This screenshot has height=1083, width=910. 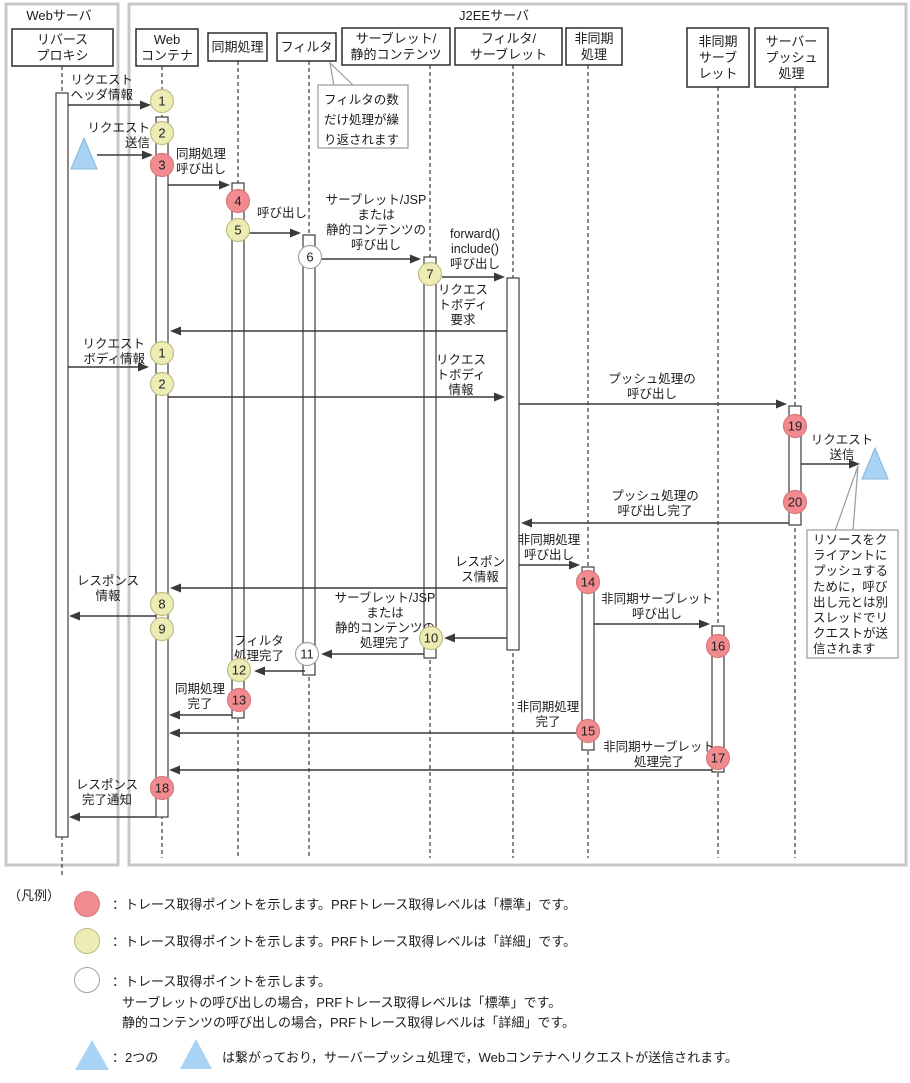 I want to click on sync-process-activation, so click(x=238, y=450).